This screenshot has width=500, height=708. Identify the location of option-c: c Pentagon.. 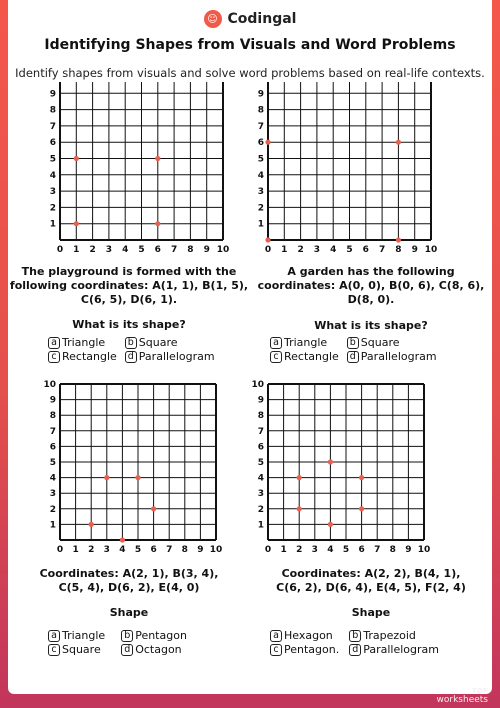
(304, 649).